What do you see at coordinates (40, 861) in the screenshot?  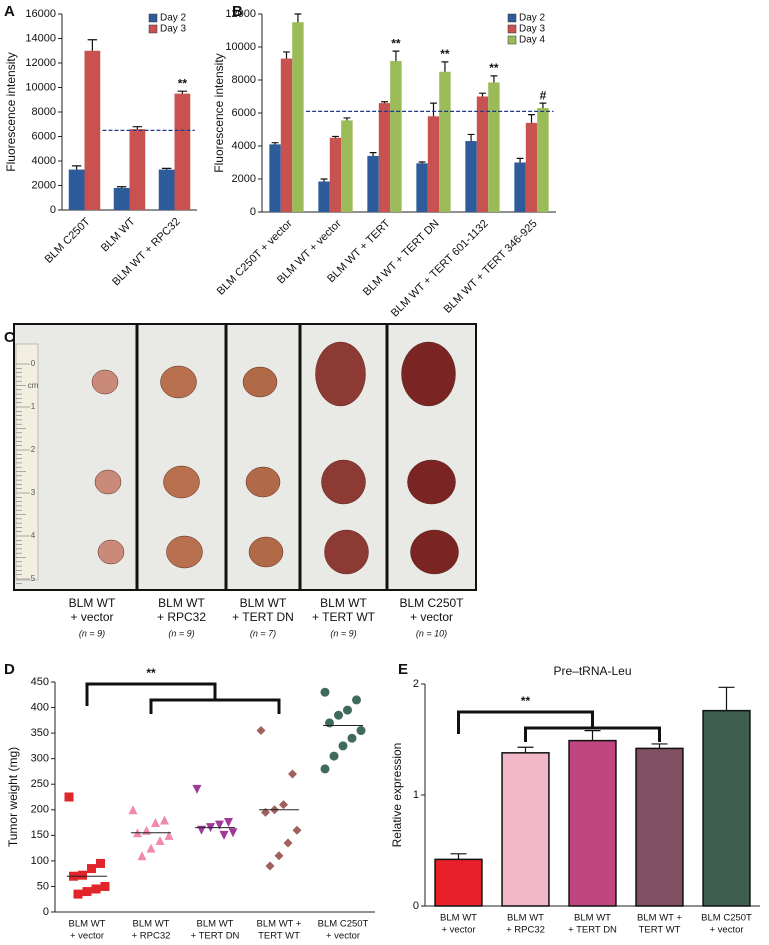 I see `y-tick-label: 100` at bounding box center [40, 861].